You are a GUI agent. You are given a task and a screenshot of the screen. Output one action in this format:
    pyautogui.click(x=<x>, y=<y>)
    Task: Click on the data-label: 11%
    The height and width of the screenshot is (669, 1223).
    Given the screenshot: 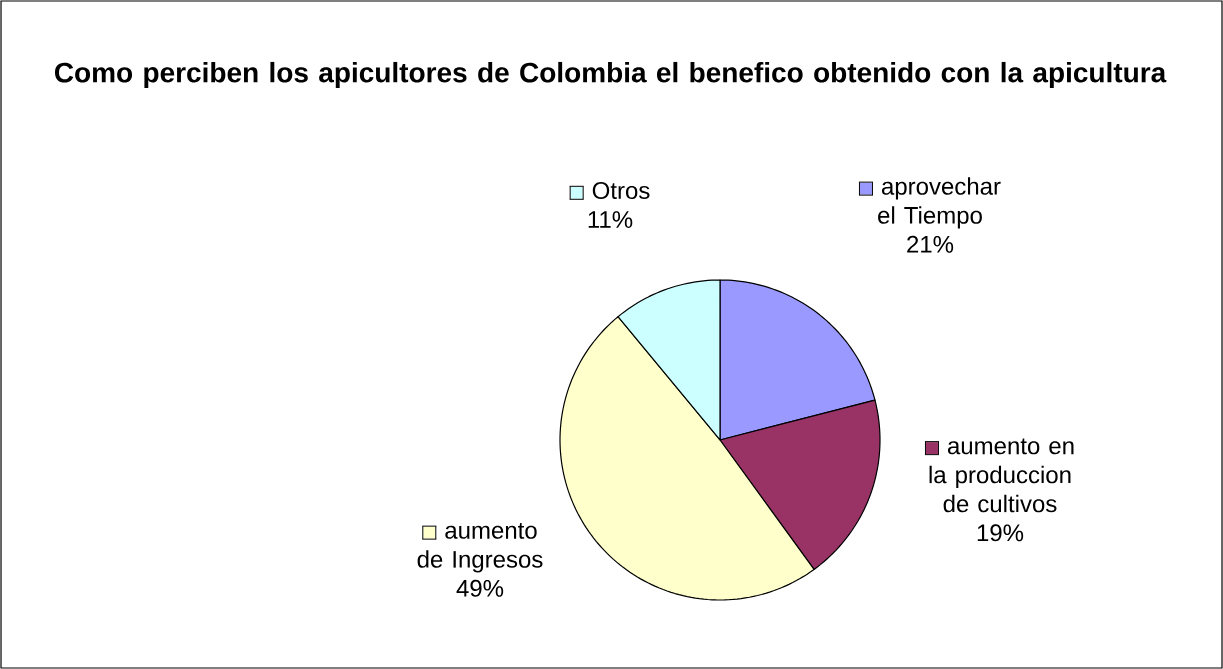 What is the action you would take?
    pyautogui.click(x=610, y=219)
    